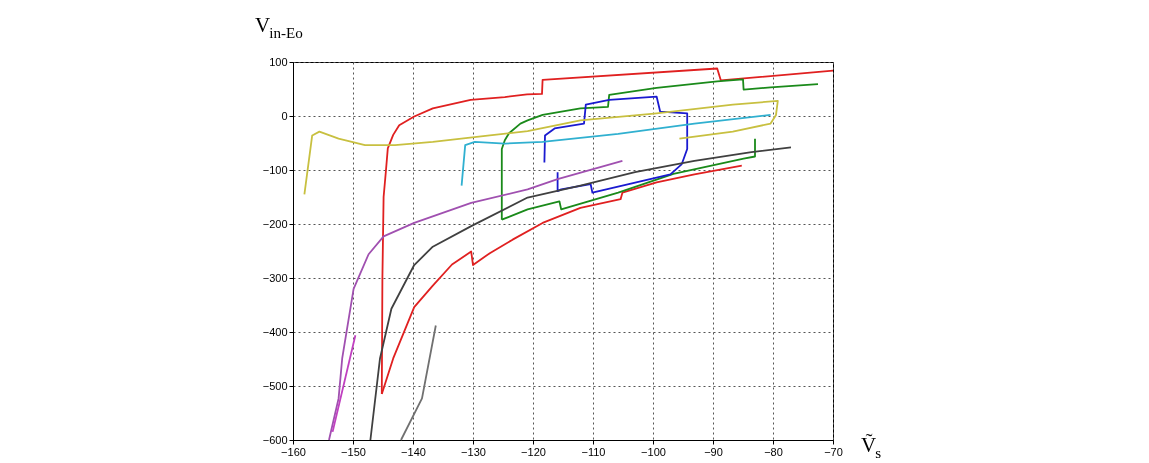 This screenshot has width=1149, height=463. What do you see at coordinates (284, 115) in the screenshot?
I see `y-tick-label: 0` at bounding box center [284, 115].